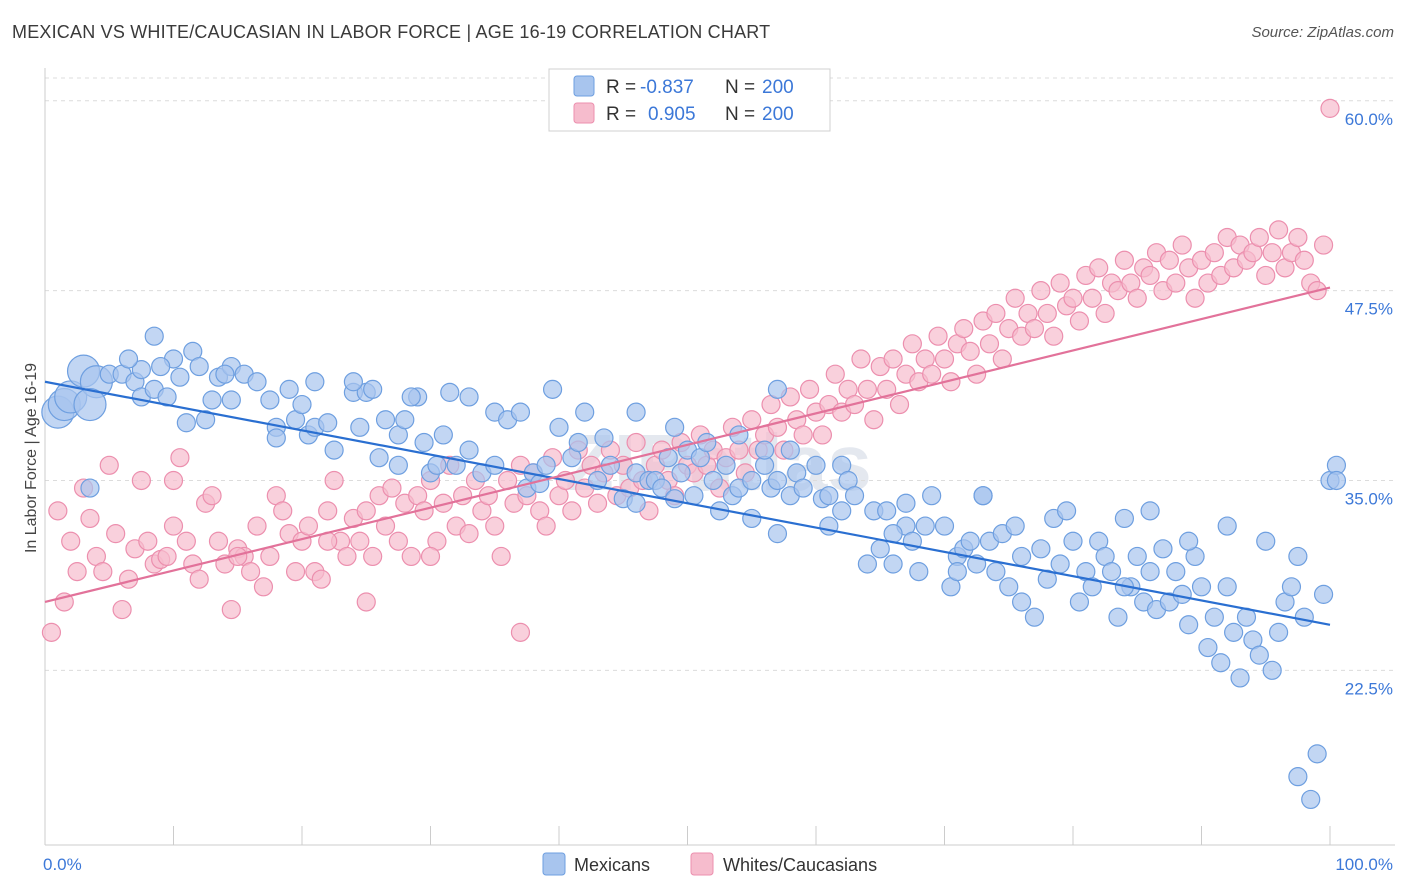 The image size is (1406, 892). I want to click on legend-r-value-1: -0.837, so click(667, 87).